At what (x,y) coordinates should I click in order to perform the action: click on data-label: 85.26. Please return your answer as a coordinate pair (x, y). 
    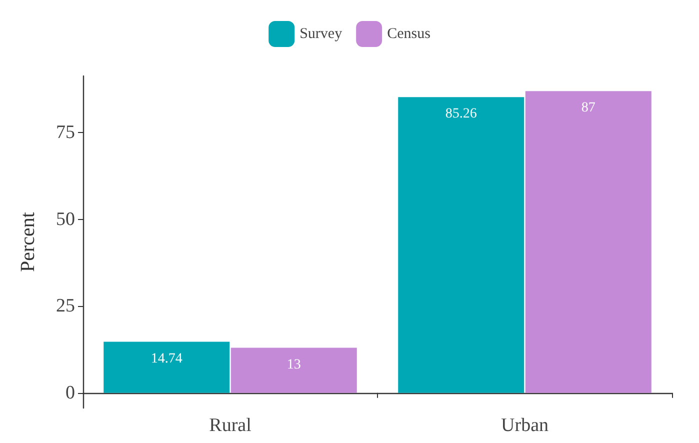
    Looking at the image, I should click on (461, 114).